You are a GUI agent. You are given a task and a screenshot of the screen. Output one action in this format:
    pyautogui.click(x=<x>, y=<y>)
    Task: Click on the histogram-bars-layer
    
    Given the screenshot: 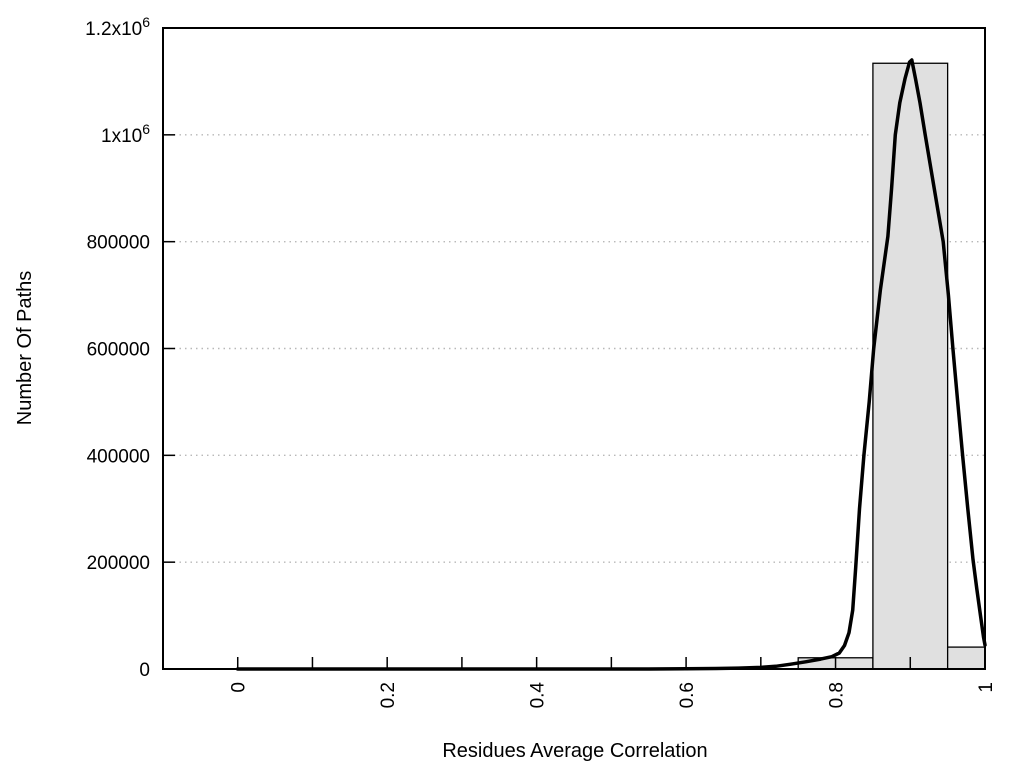 What is the action you would take?
    pyautogui.click(x=891, y=366)
    